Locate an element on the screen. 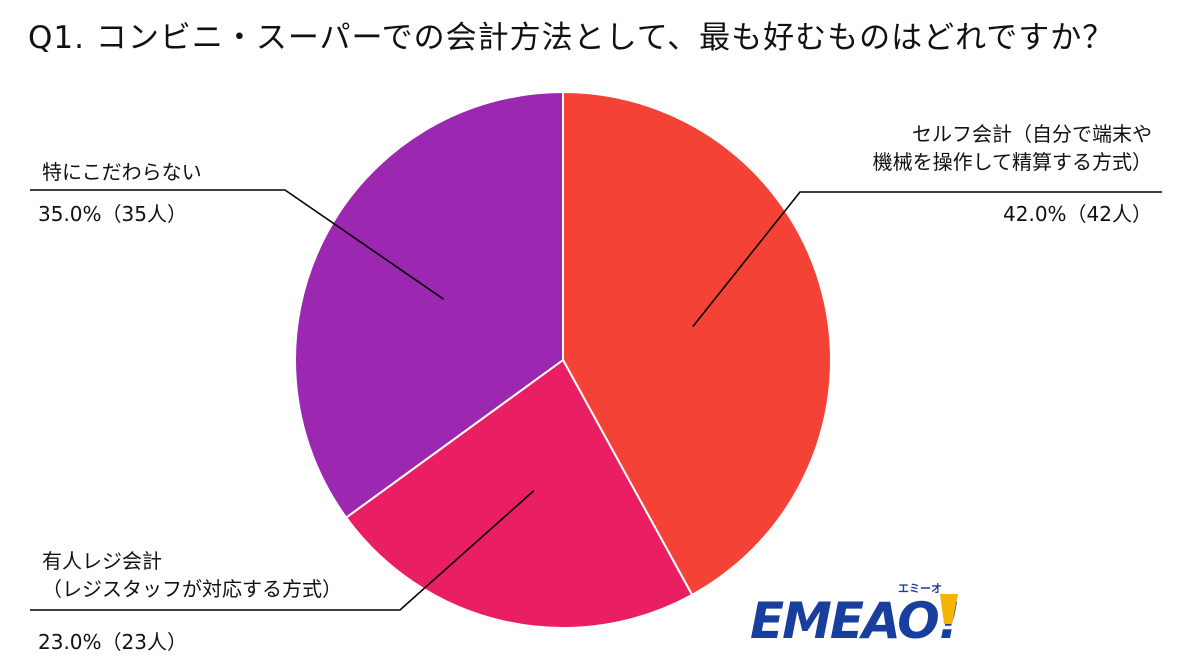 The height and width of the screenshot is (672, 1180). logo-kana: エミーオ is located at coordinates (920, 588).